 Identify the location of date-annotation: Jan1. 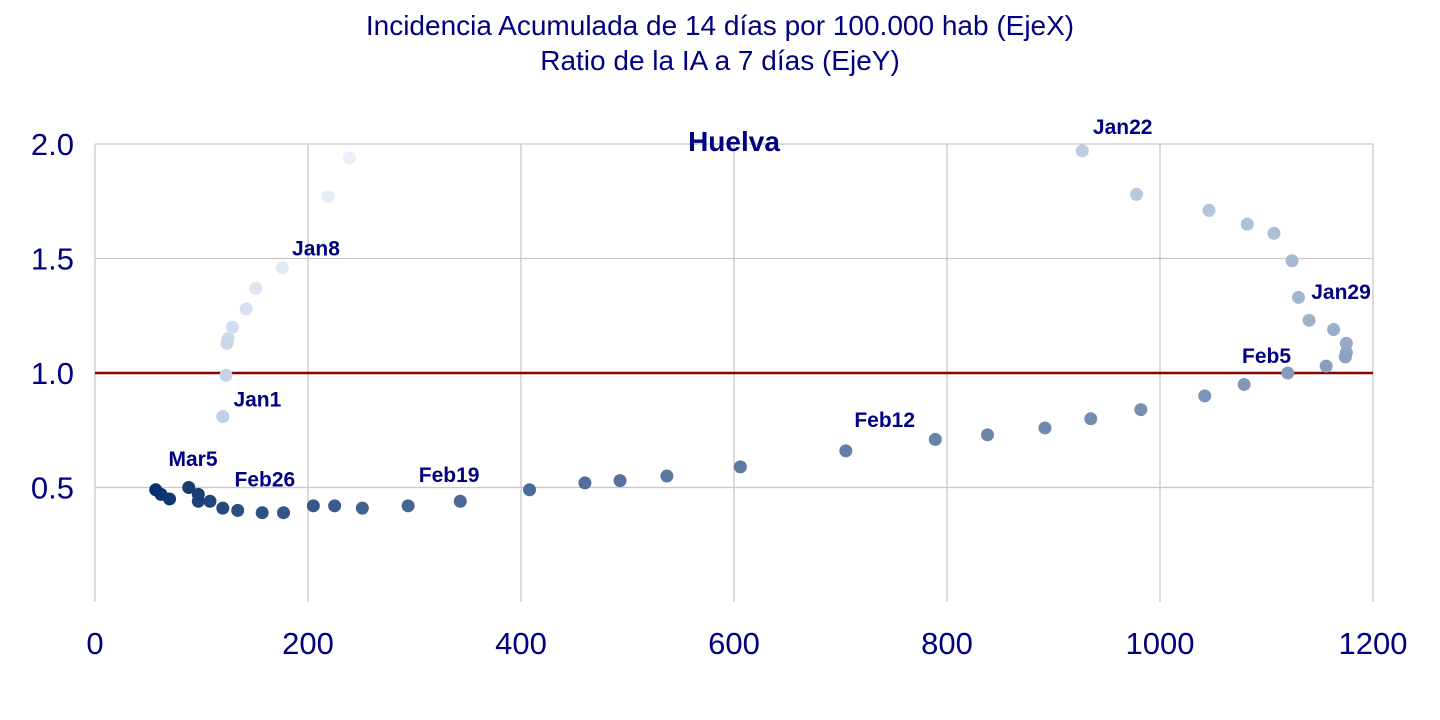
(257, 400).